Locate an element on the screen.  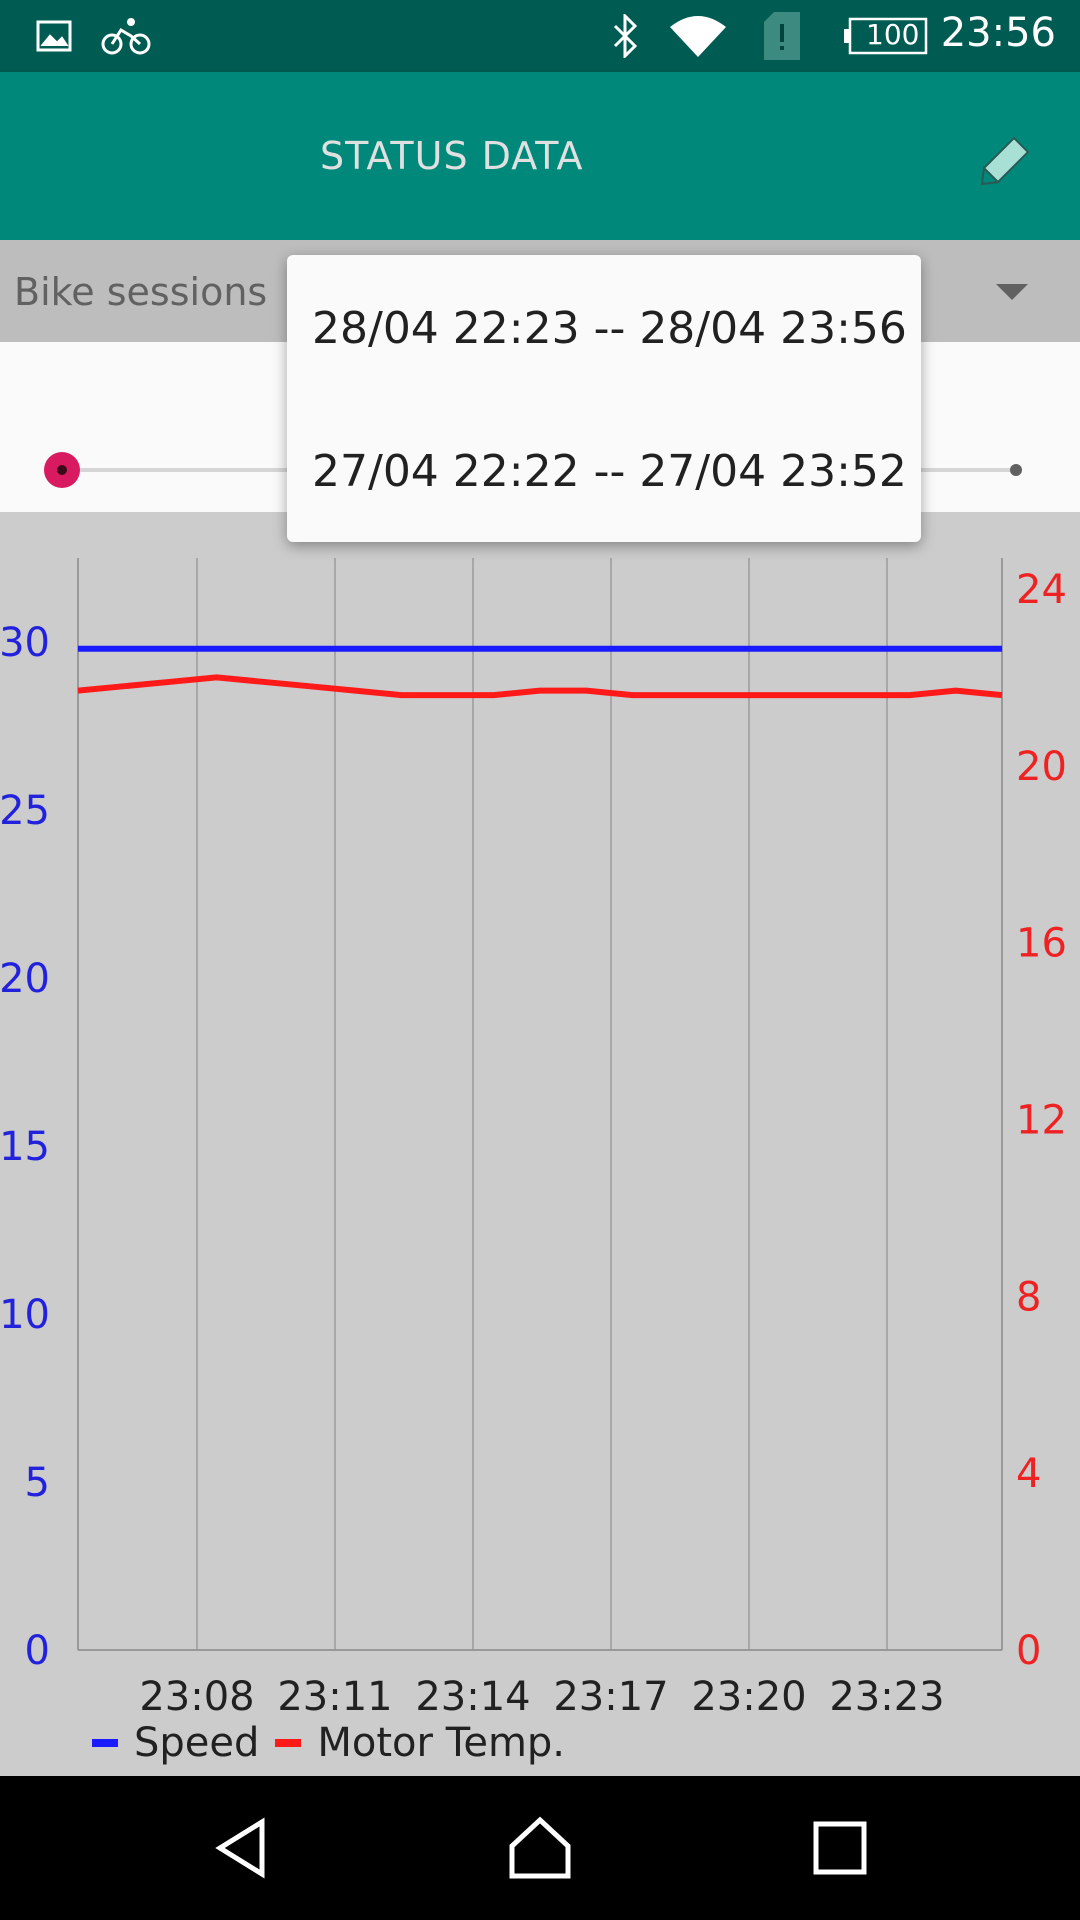
left-y-tick-label: 10 is located at coordinates (25, 1315).